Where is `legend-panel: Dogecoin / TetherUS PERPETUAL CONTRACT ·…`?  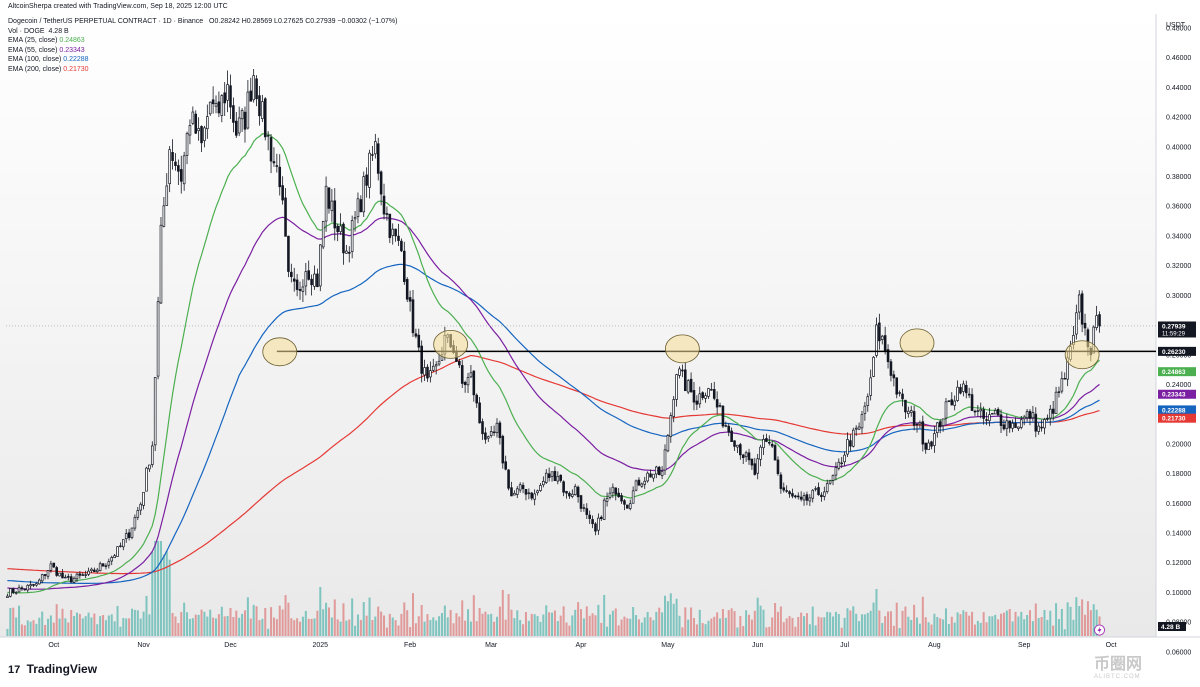
legend-panel: Dogecoin / TetherUS PERPETUAL CONTRACT ·… is located at coordinates (202, 46).